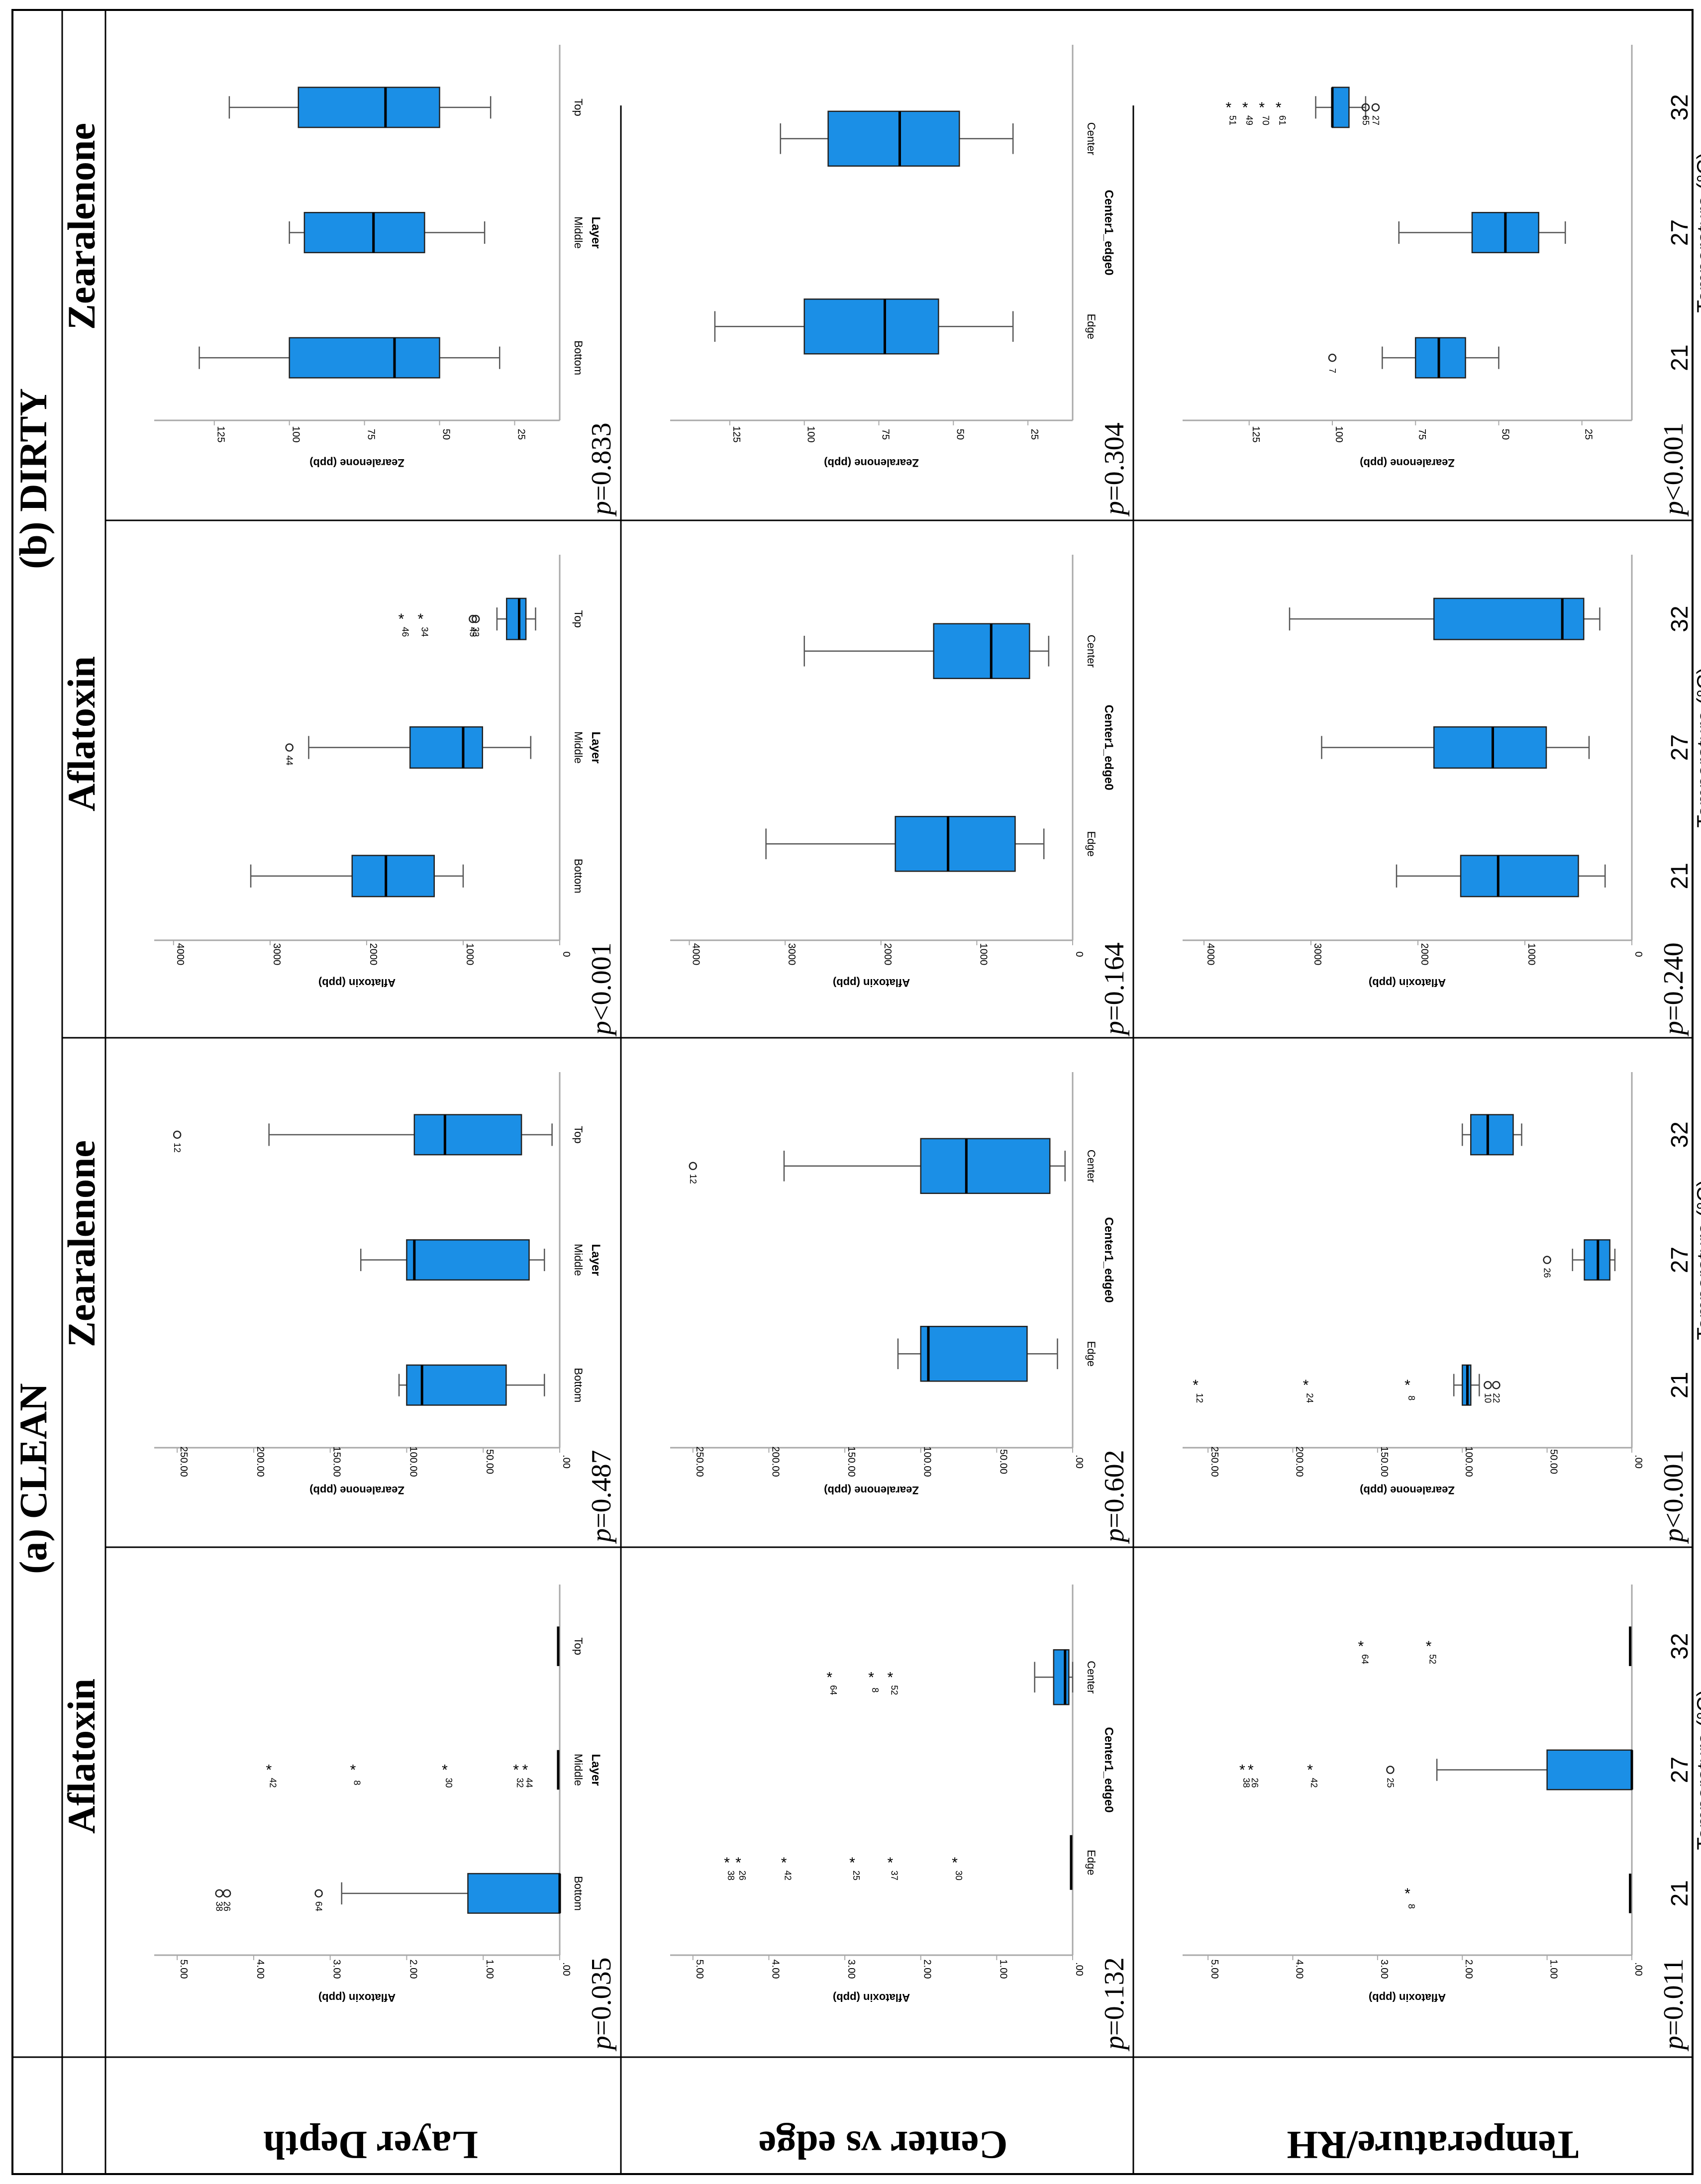  Describe the element at coordinates (1199, 1390) in the screenshot. I see `outlier: *12` at that location.